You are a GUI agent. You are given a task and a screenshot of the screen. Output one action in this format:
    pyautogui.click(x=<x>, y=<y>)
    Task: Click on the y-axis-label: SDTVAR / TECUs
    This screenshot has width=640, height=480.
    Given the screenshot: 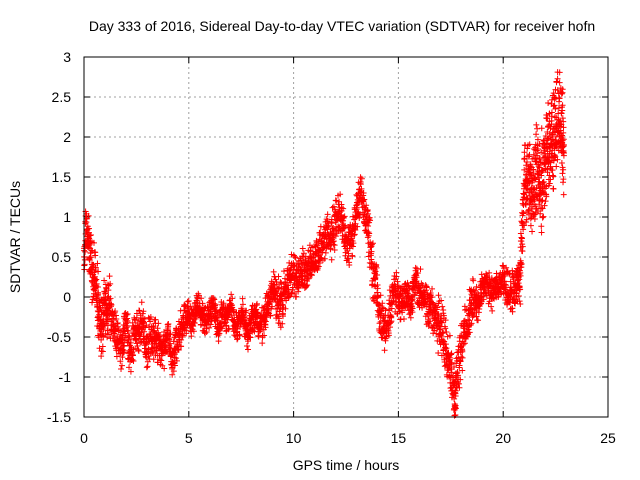 What is the action you would take?
    pyautogui.click(x=15, y=237)
    